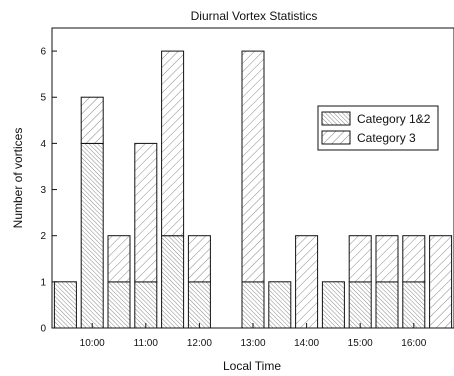 The width and height of the screenshot is (454, 376). I want to click on y-tick-label: 1, so click(43, 282).